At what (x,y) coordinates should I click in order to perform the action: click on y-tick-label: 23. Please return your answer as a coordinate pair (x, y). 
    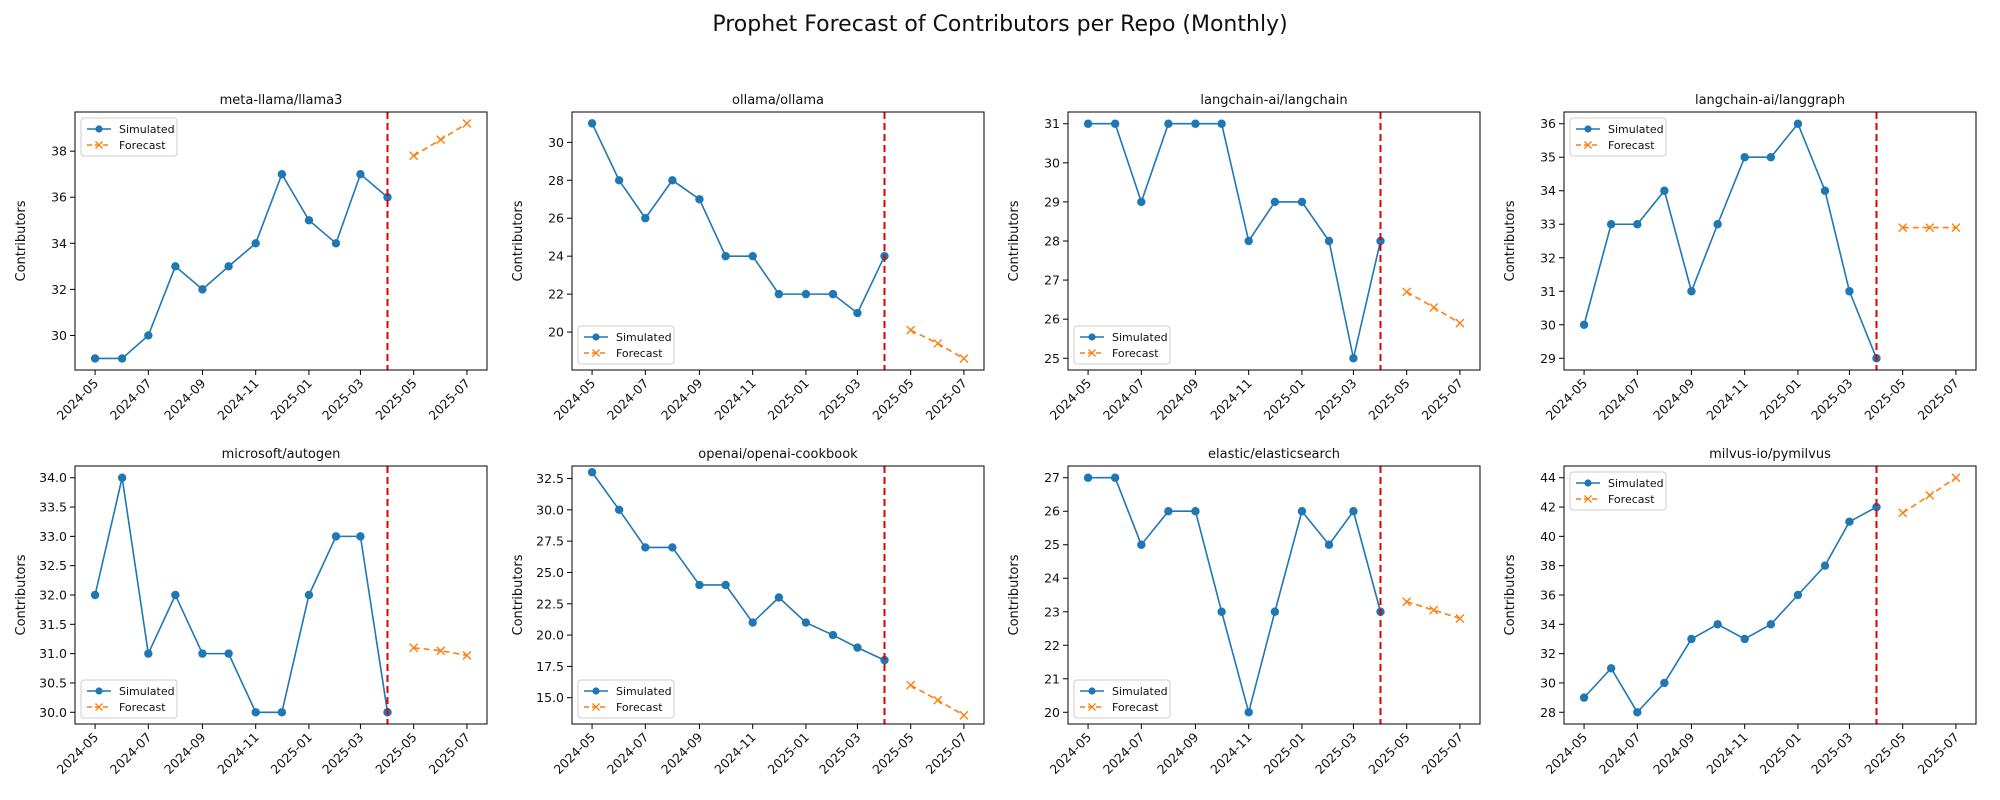
    Looking at the image, I should click on (1052, 611).